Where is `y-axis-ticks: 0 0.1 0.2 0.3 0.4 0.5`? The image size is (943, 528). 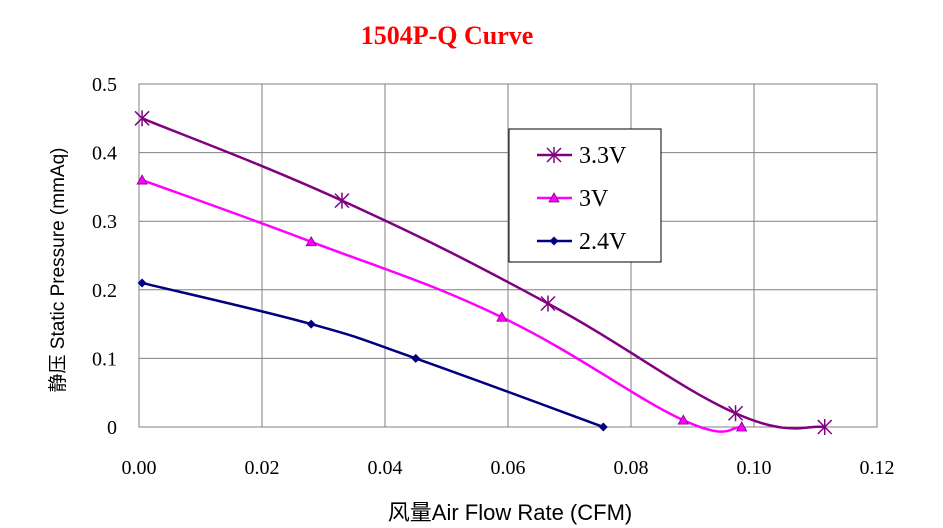
y-axis-ticks: 0 0.1 0.2 0.3 0.4 0.5 is located at coordinates (104, 256).